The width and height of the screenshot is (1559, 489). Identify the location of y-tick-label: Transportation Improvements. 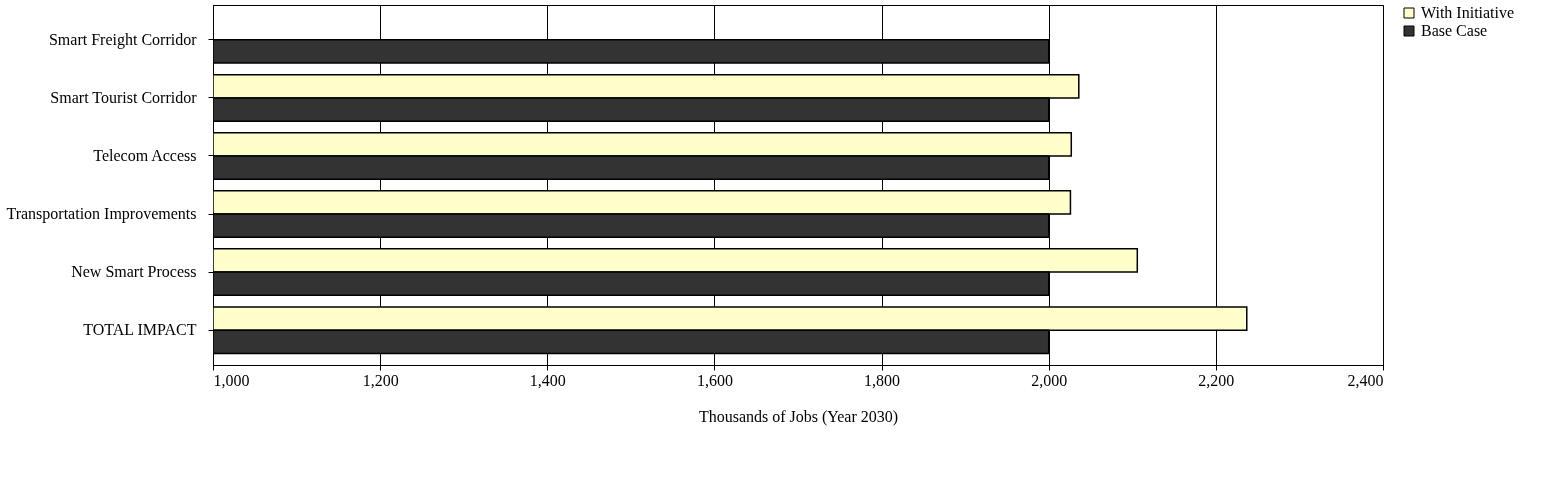
(101, 214).